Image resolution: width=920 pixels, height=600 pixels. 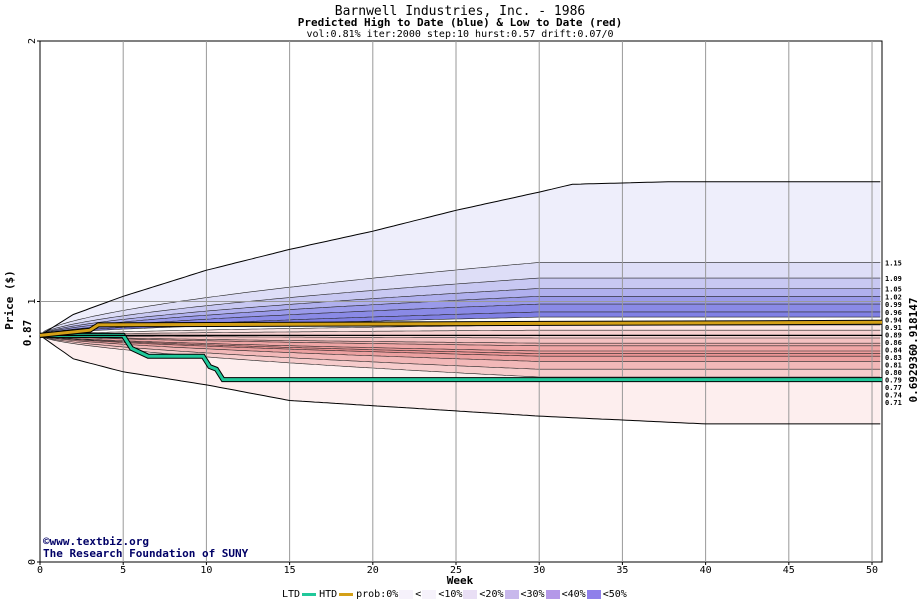 What do you see at coordinates (893, 297) in the screenshot?
I see `band-level-label: 1.02` at bounding box center [893, 297].